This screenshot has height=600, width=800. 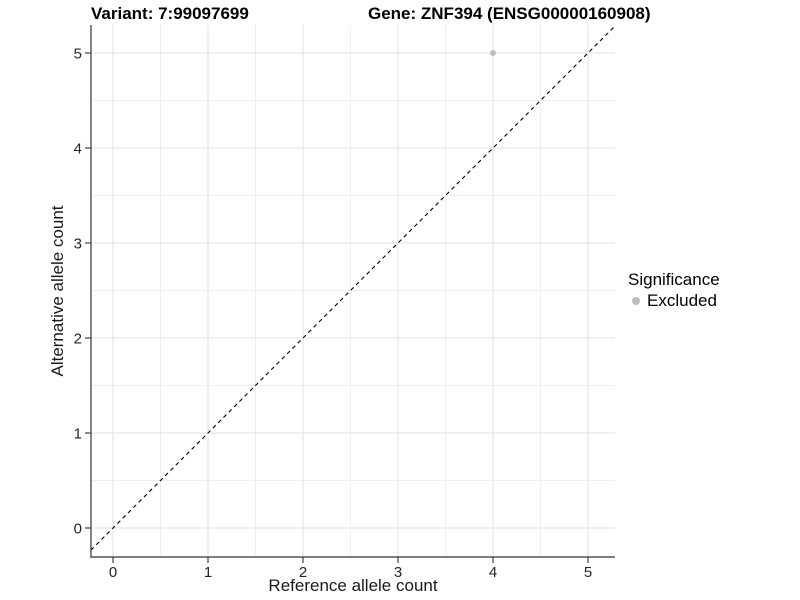 What do you see at coordinates (674, 290) in the screenshot?
I see `legend: Significance Excluded` at bounding box center [674, 290].